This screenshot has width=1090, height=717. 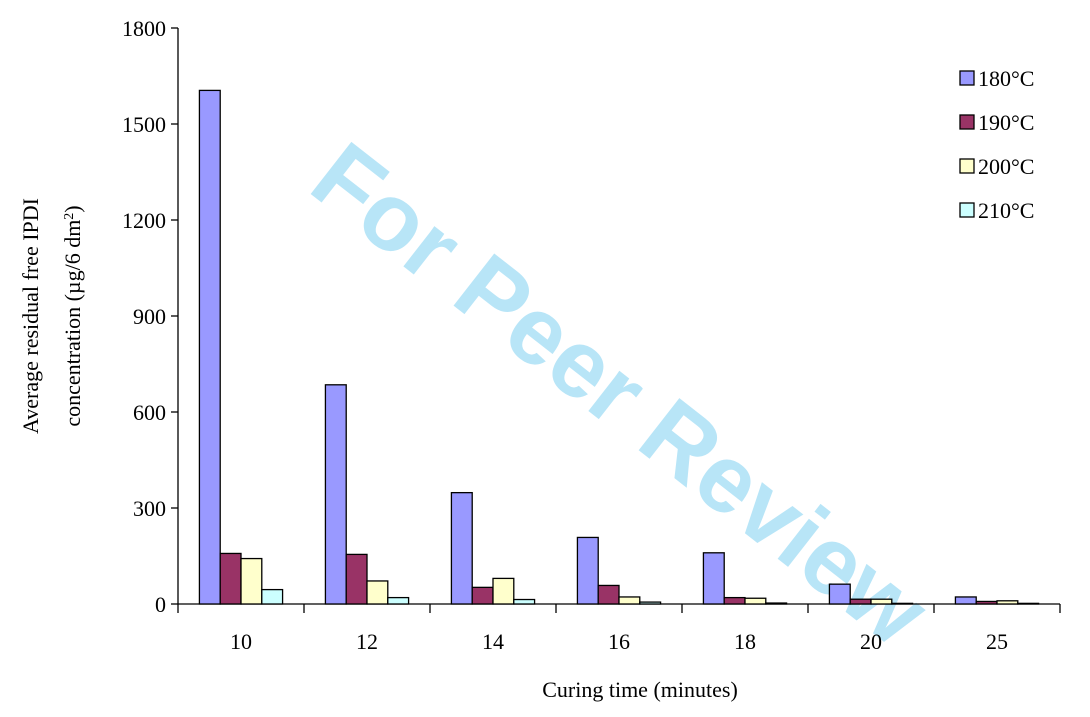 I want to click on y-axis-title-superscript: 2, so click(x=69, y=216).